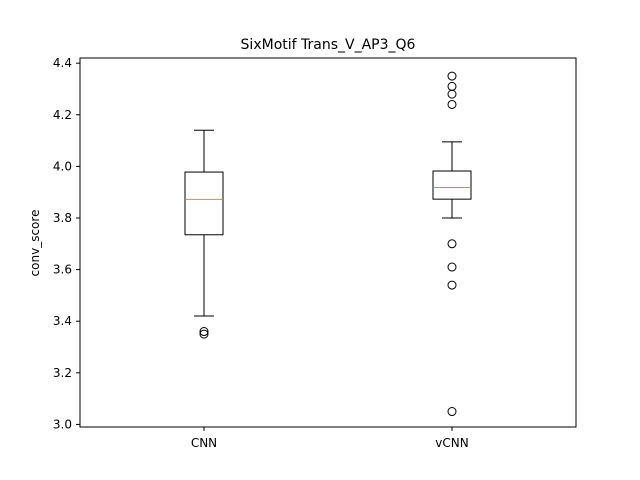  What do you see at coordinates (62, 321) in the screenshot?
I see `y-tick-label: 3.4` at bounding box center [62, 321].